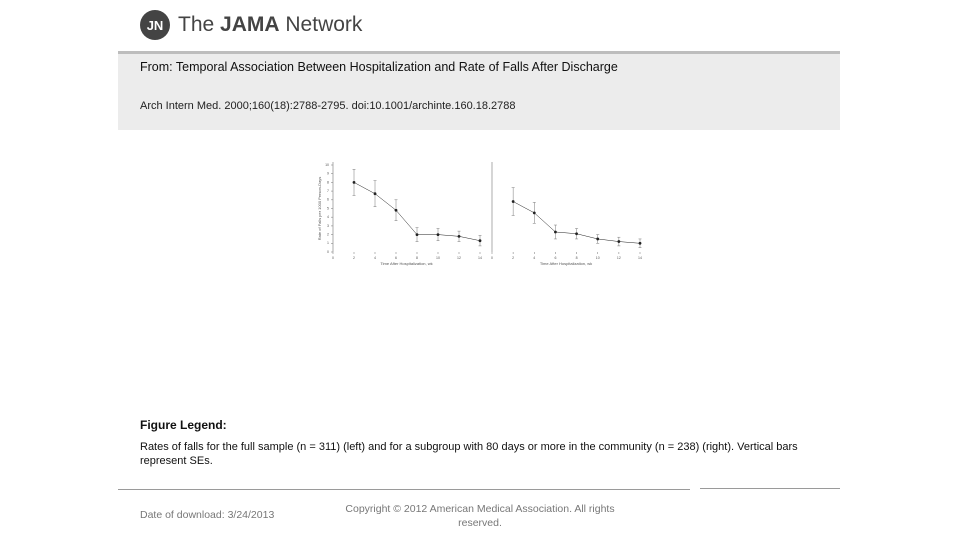 Image resolution: width=960 pixels, height=540 pixels. I want to click on y-tick-label: 8, so click(328, 182).